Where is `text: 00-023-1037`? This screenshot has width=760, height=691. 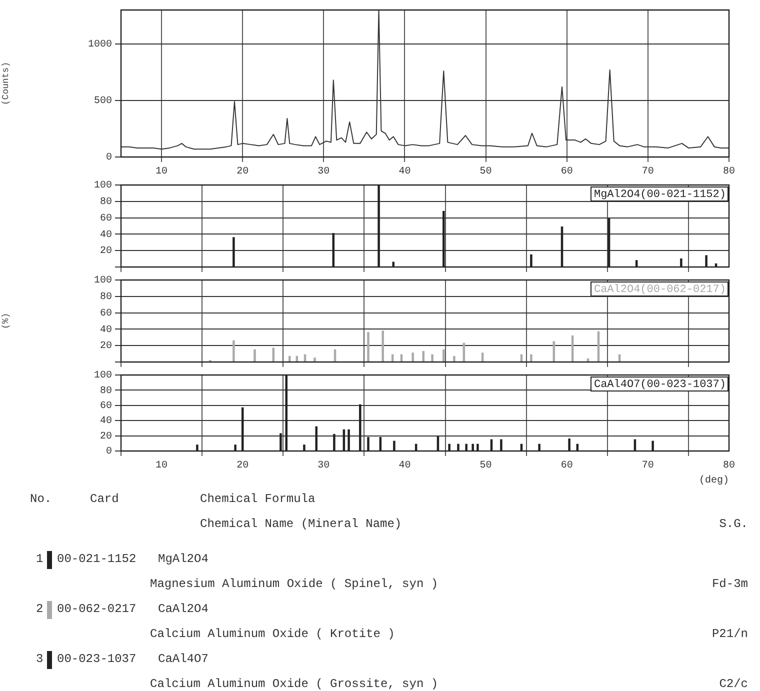 text: 00-023-1037 is located at coordinates (96, 659).